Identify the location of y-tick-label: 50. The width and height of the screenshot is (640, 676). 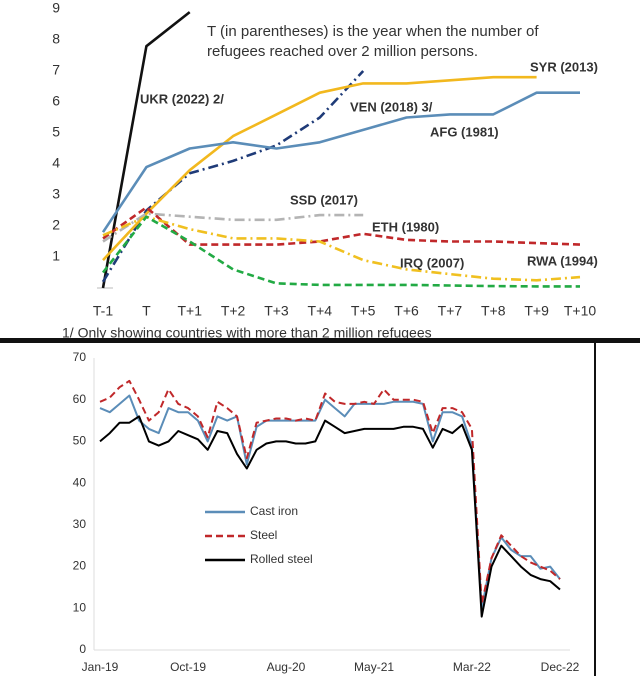
(80, 441).